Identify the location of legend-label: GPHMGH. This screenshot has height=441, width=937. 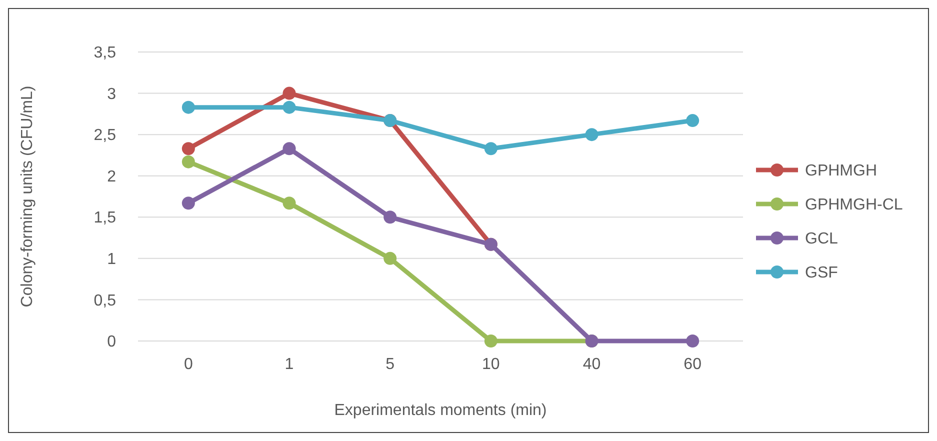
(841, 171).